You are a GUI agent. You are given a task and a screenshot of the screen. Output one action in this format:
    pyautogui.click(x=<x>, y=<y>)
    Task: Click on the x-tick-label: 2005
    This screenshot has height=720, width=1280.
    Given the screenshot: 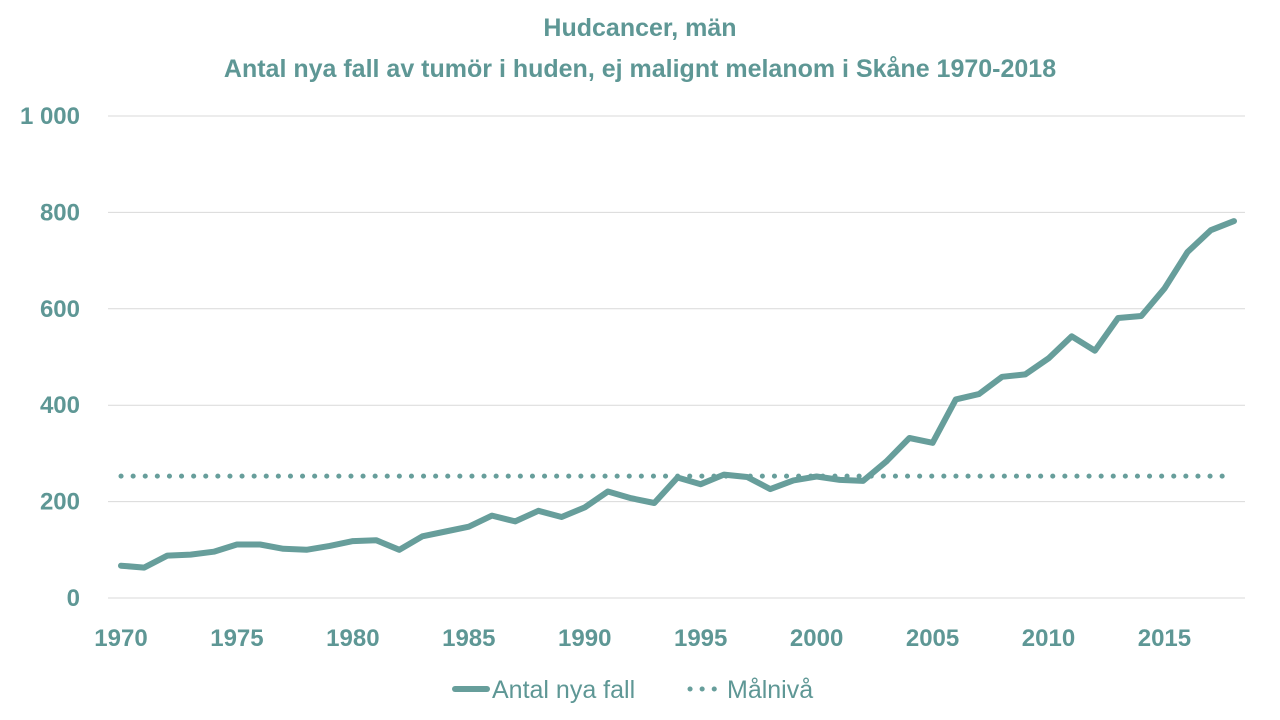 What is the action you would take?
    pyautogui.click(x=932, y=638)
    